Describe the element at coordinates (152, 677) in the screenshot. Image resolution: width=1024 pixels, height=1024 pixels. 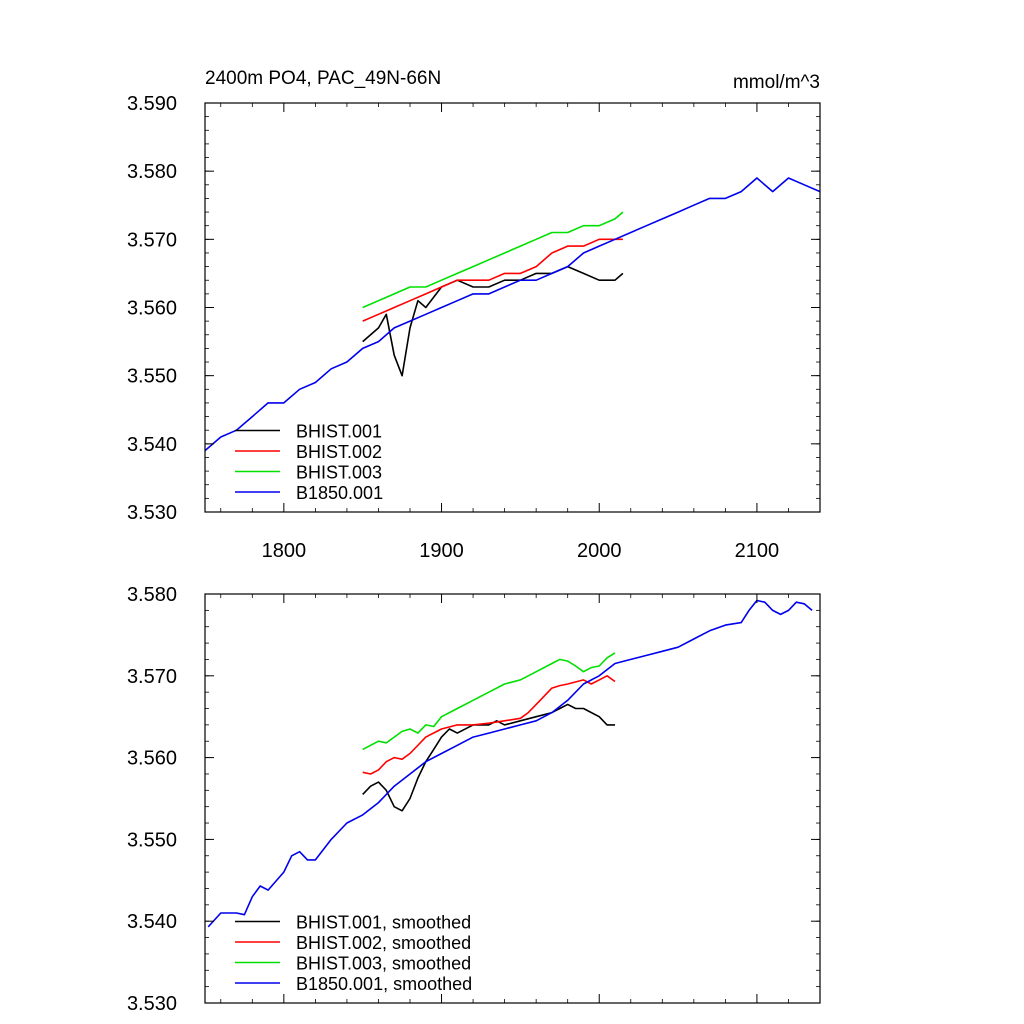
I see `bottom-ytick-label: 3.570` at that location.